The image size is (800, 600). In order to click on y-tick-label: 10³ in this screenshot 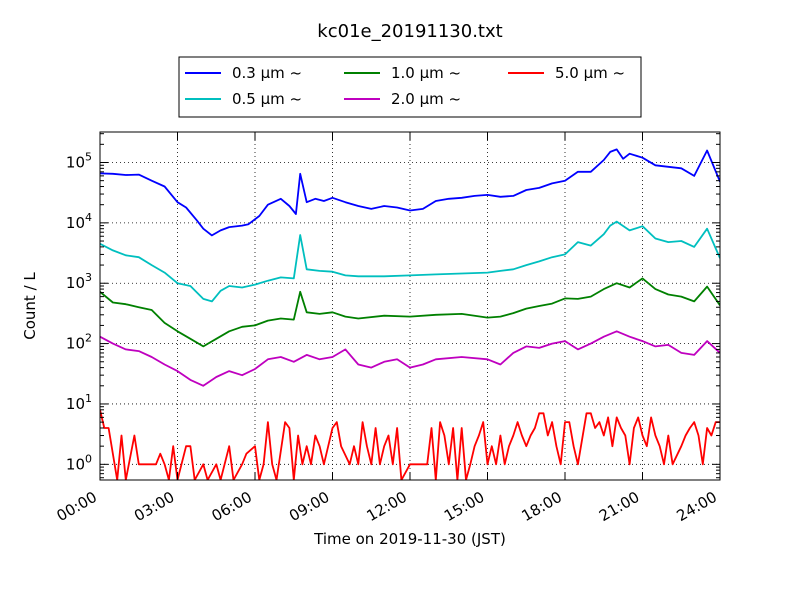, I will do `click(79, 281)`.